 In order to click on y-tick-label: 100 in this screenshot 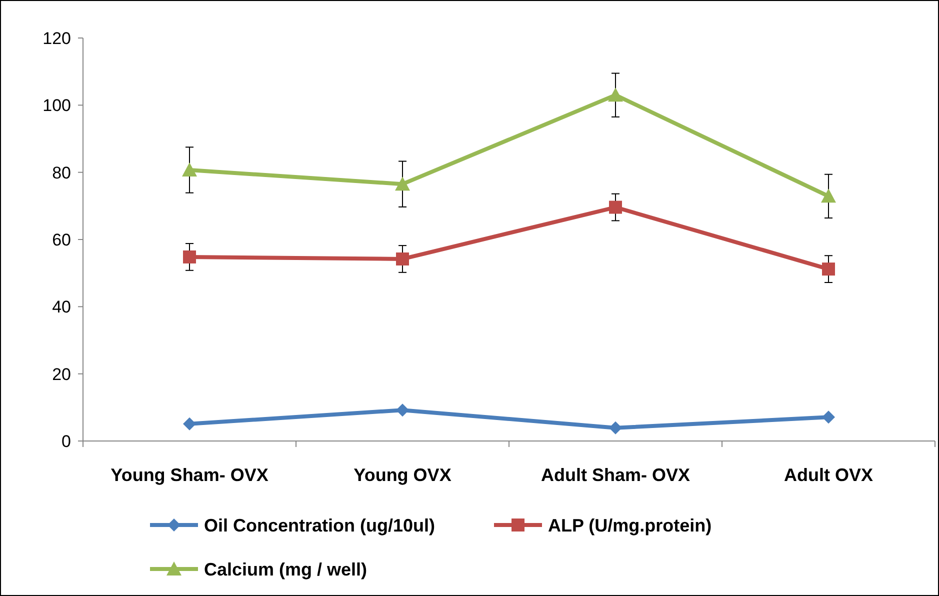, I will do `click(56, 106)`.